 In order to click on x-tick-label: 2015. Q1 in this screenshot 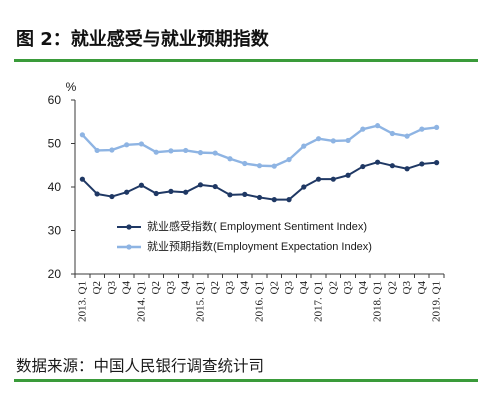, I will do `click(200, 301)`.